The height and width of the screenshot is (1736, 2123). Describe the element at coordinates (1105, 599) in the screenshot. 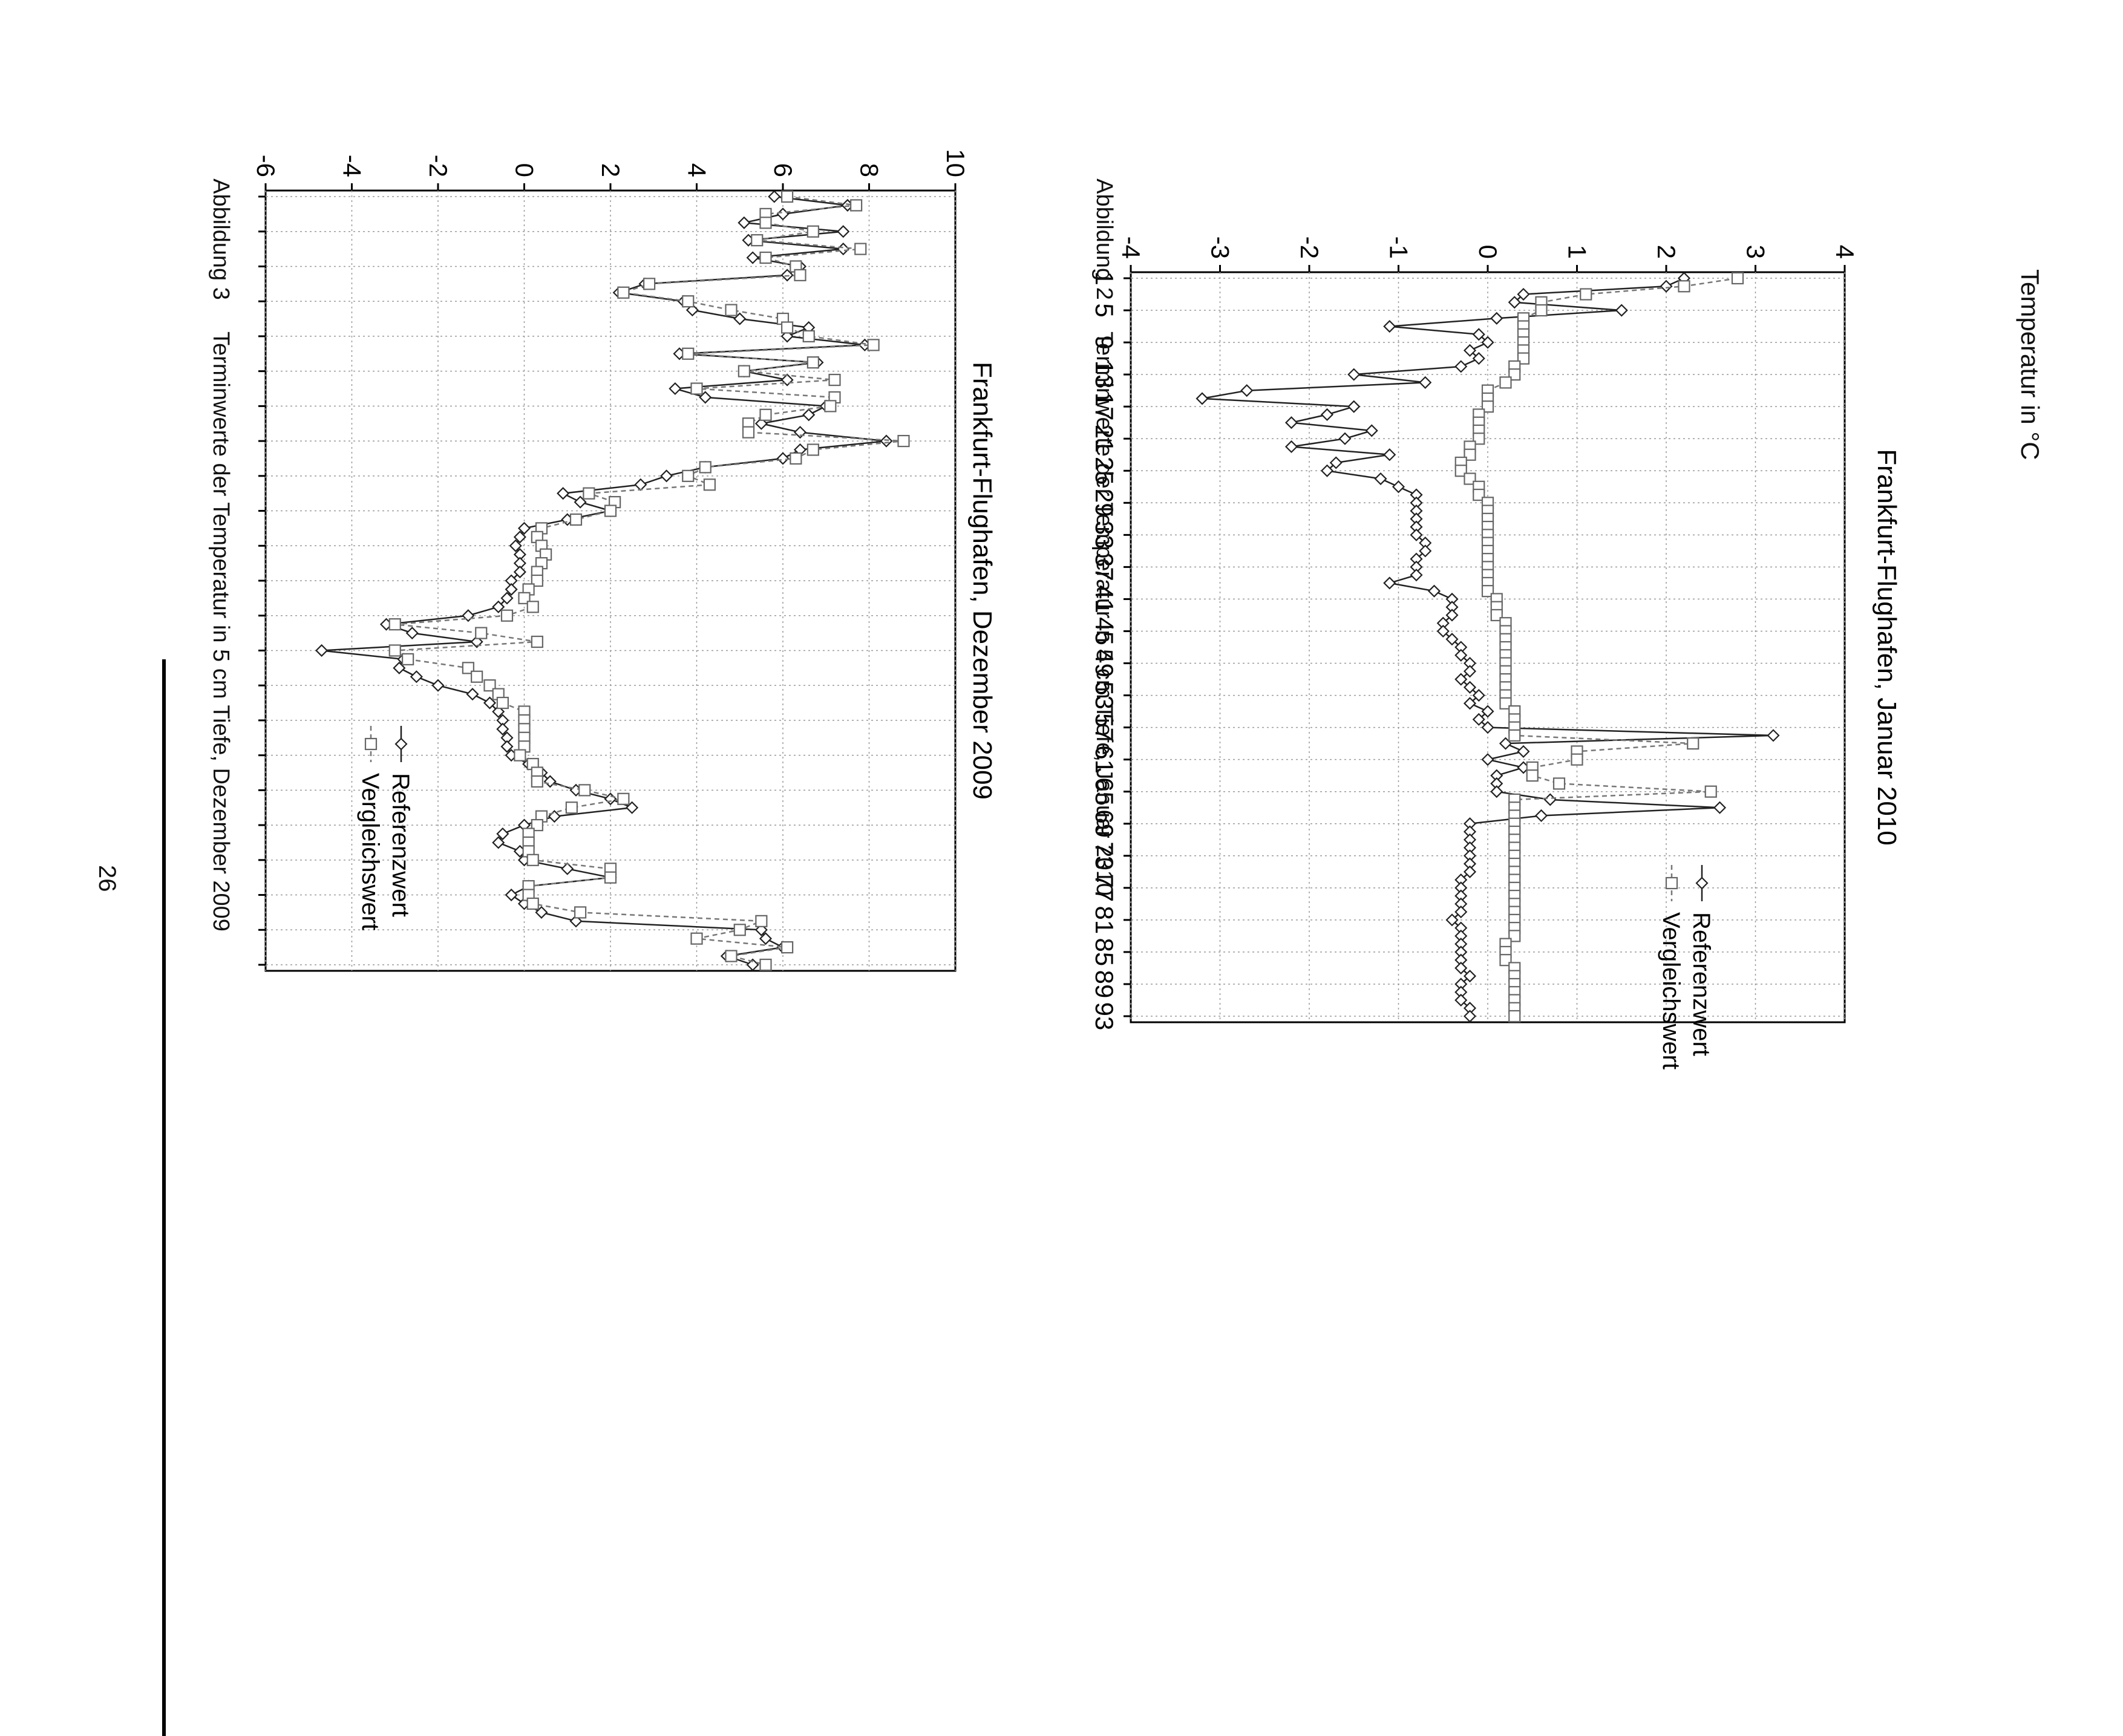

I see `x-tick-label: 41` at that location.